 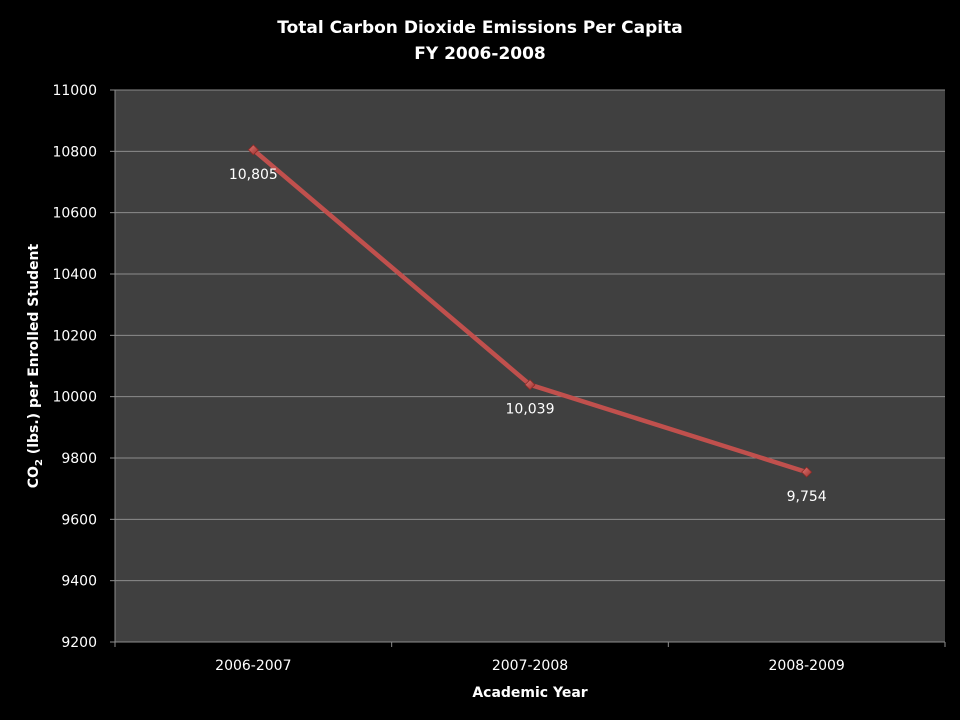 What do you see at coordinates (807, 472) in the screenshot?
I see `data-point-2008-2009` at bounding box center [807, 472].